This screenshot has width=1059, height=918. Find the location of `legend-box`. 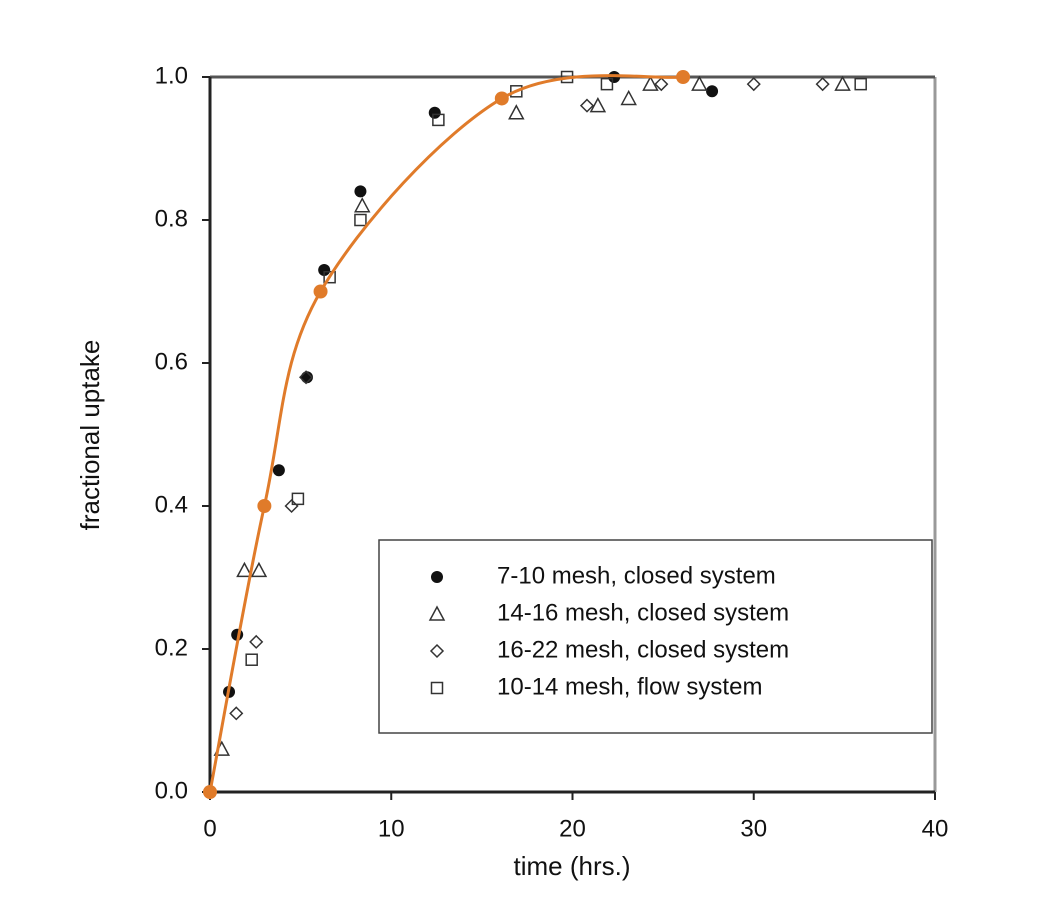

legend-box is located at coordinates (655, 636).